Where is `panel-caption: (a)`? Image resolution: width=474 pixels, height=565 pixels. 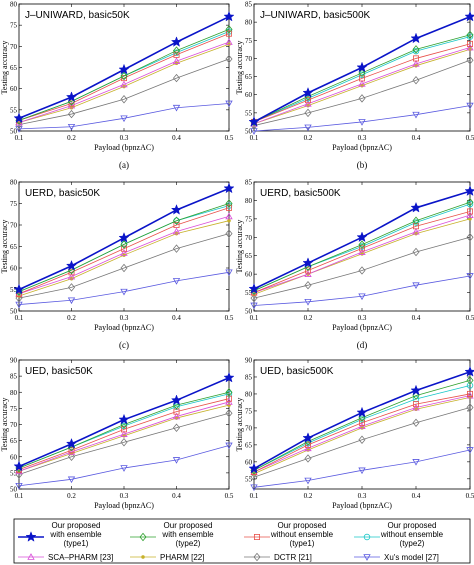
panel-caption: (a) is located at coordinates (124, 165).